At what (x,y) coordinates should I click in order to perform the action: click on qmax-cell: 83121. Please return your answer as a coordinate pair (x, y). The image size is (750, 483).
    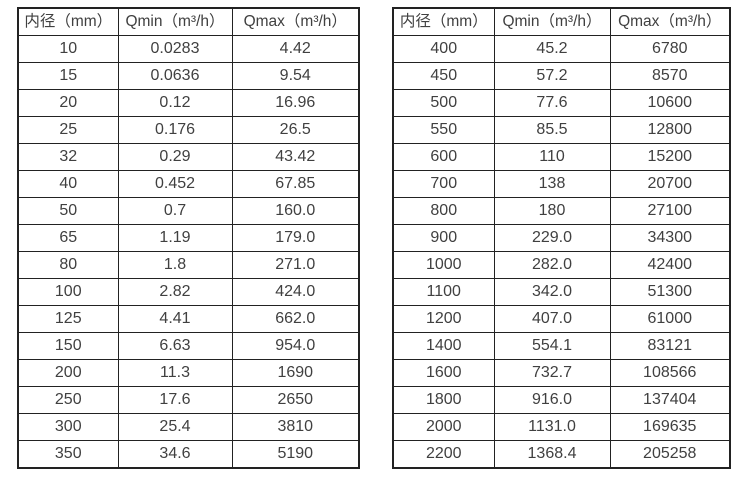
    Looking at the image, I should click on (670, 346).